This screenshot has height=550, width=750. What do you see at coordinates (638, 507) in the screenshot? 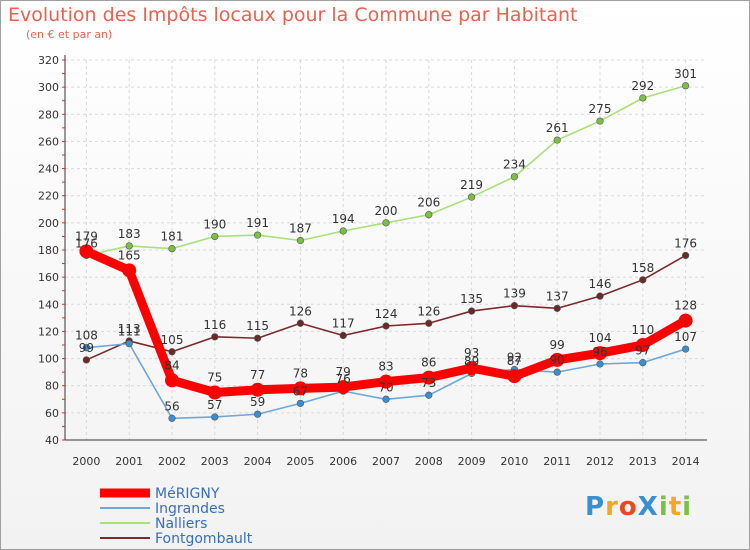
I see `proxiti-logo: ProXiti` at bounding box center [638, 507].